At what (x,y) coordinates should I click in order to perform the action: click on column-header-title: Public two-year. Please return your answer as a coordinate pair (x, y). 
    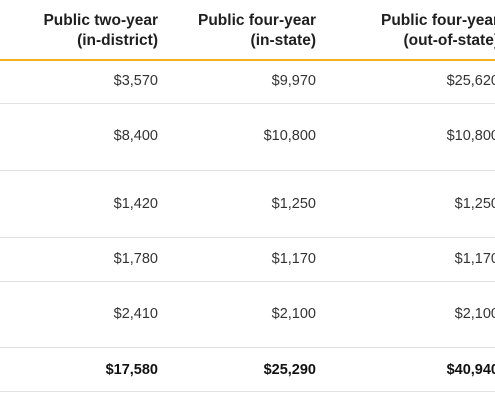
    Looking at the image, I should click on (100, 20).